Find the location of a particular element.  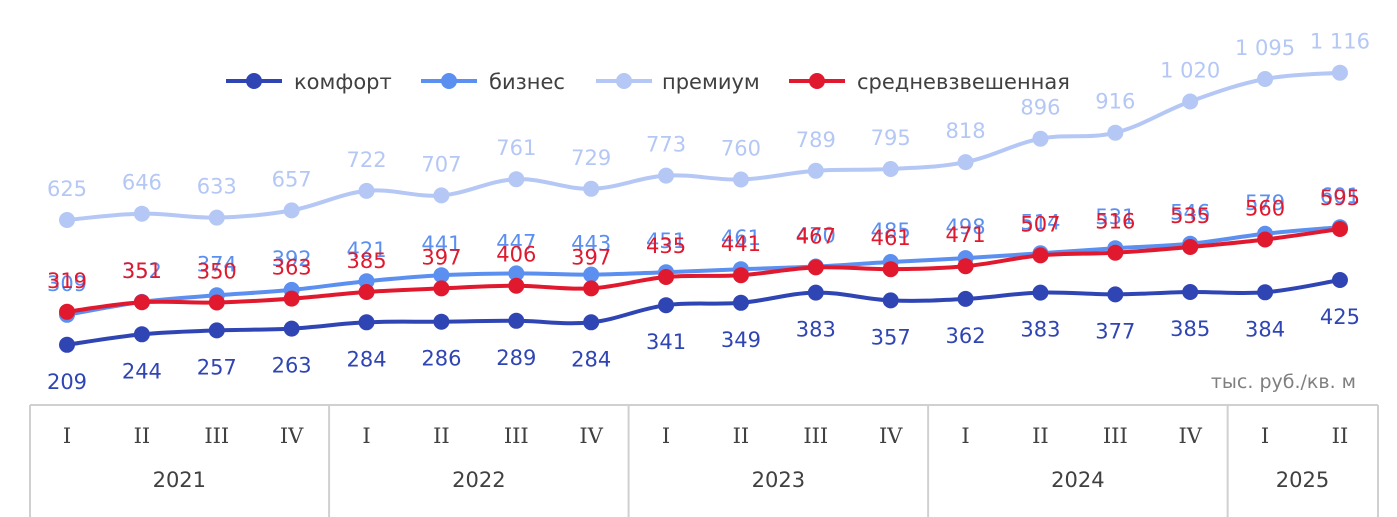

legend-marker is located at coordinates (817, 81).